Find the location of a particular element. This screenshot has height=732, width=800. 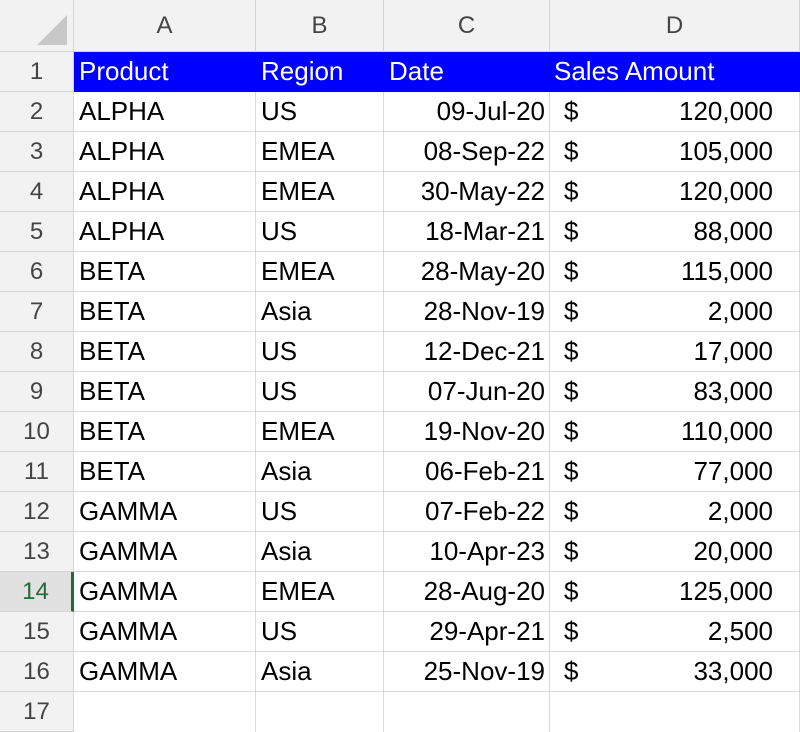

cell-sales-amount: $2,500 is located at coordinates (675, 632).